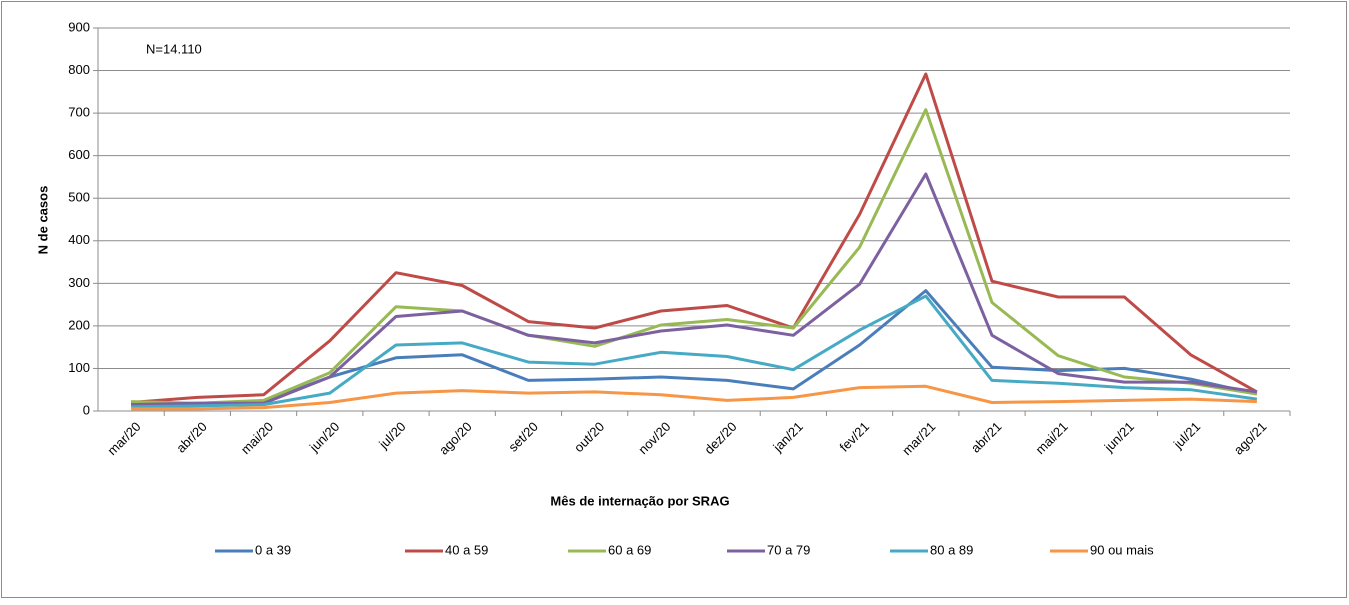 This screenshot has width=1349, height=605. What do you see at coordinates (1122, 549) in the screenshot?
I see `legend-label: 90 ou mais` at bounding box center [1122, 549].